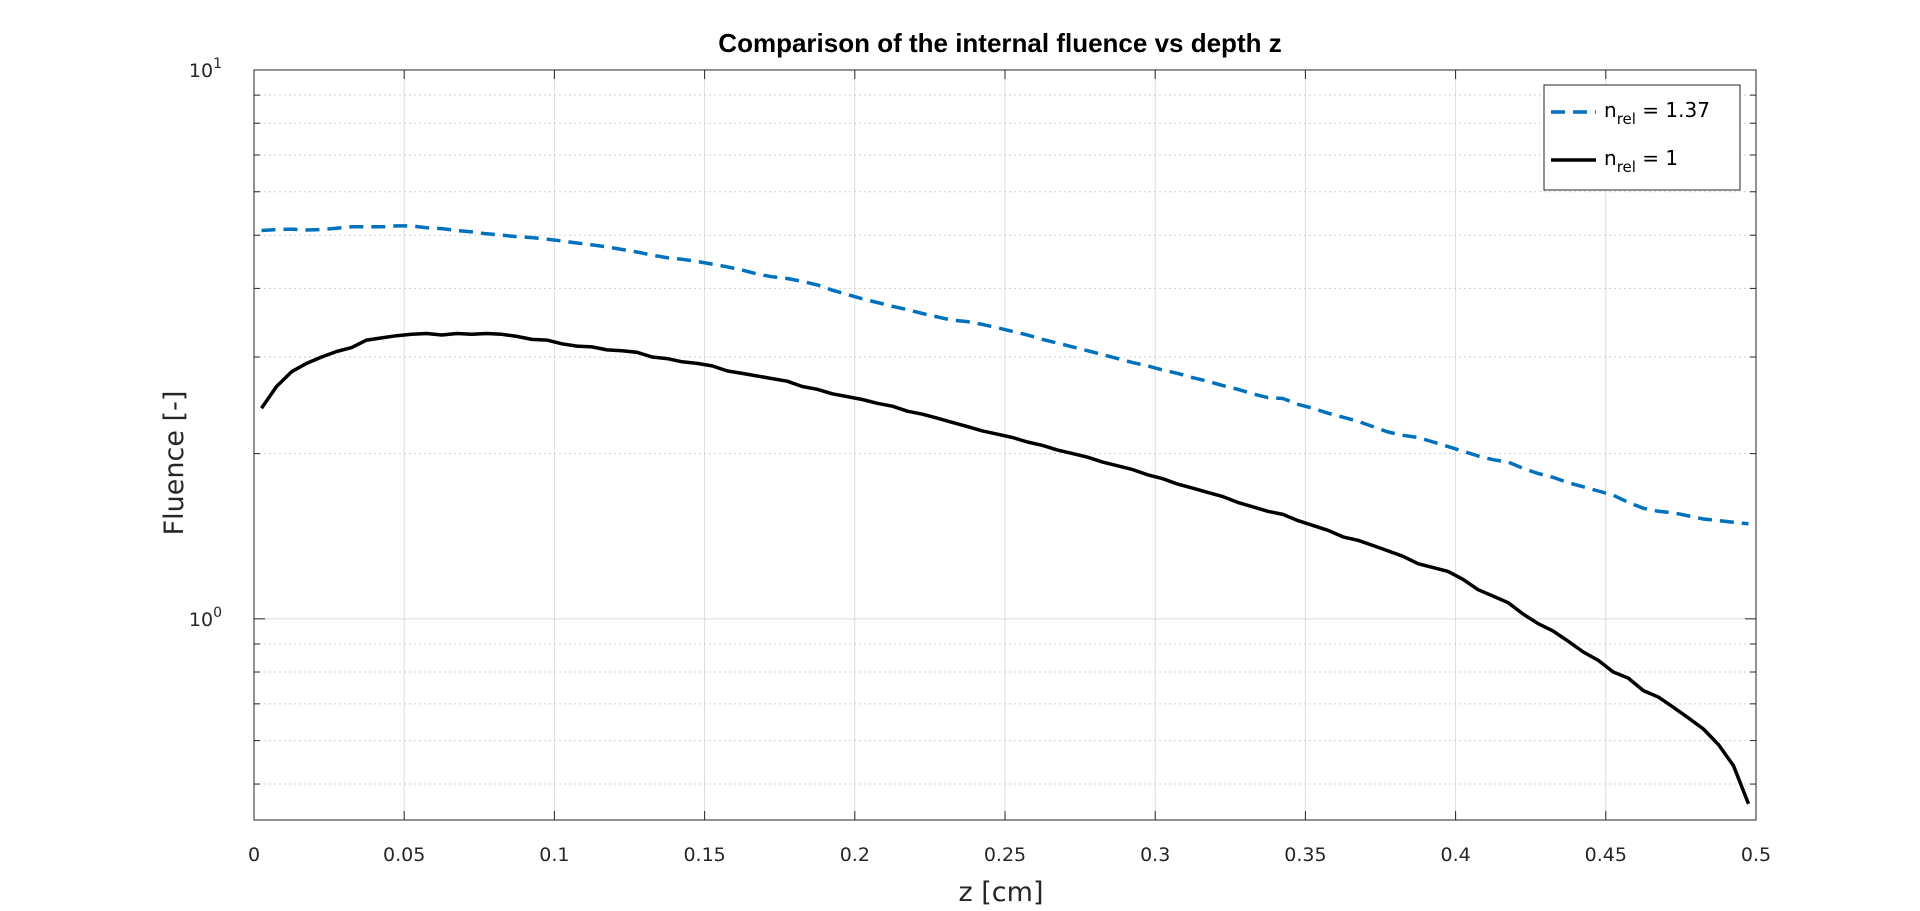  What do you see at coordinates (1455, 855) in the screenshot?
I see `x-tick-label: 0.4` at bounding box center [1455, 855].